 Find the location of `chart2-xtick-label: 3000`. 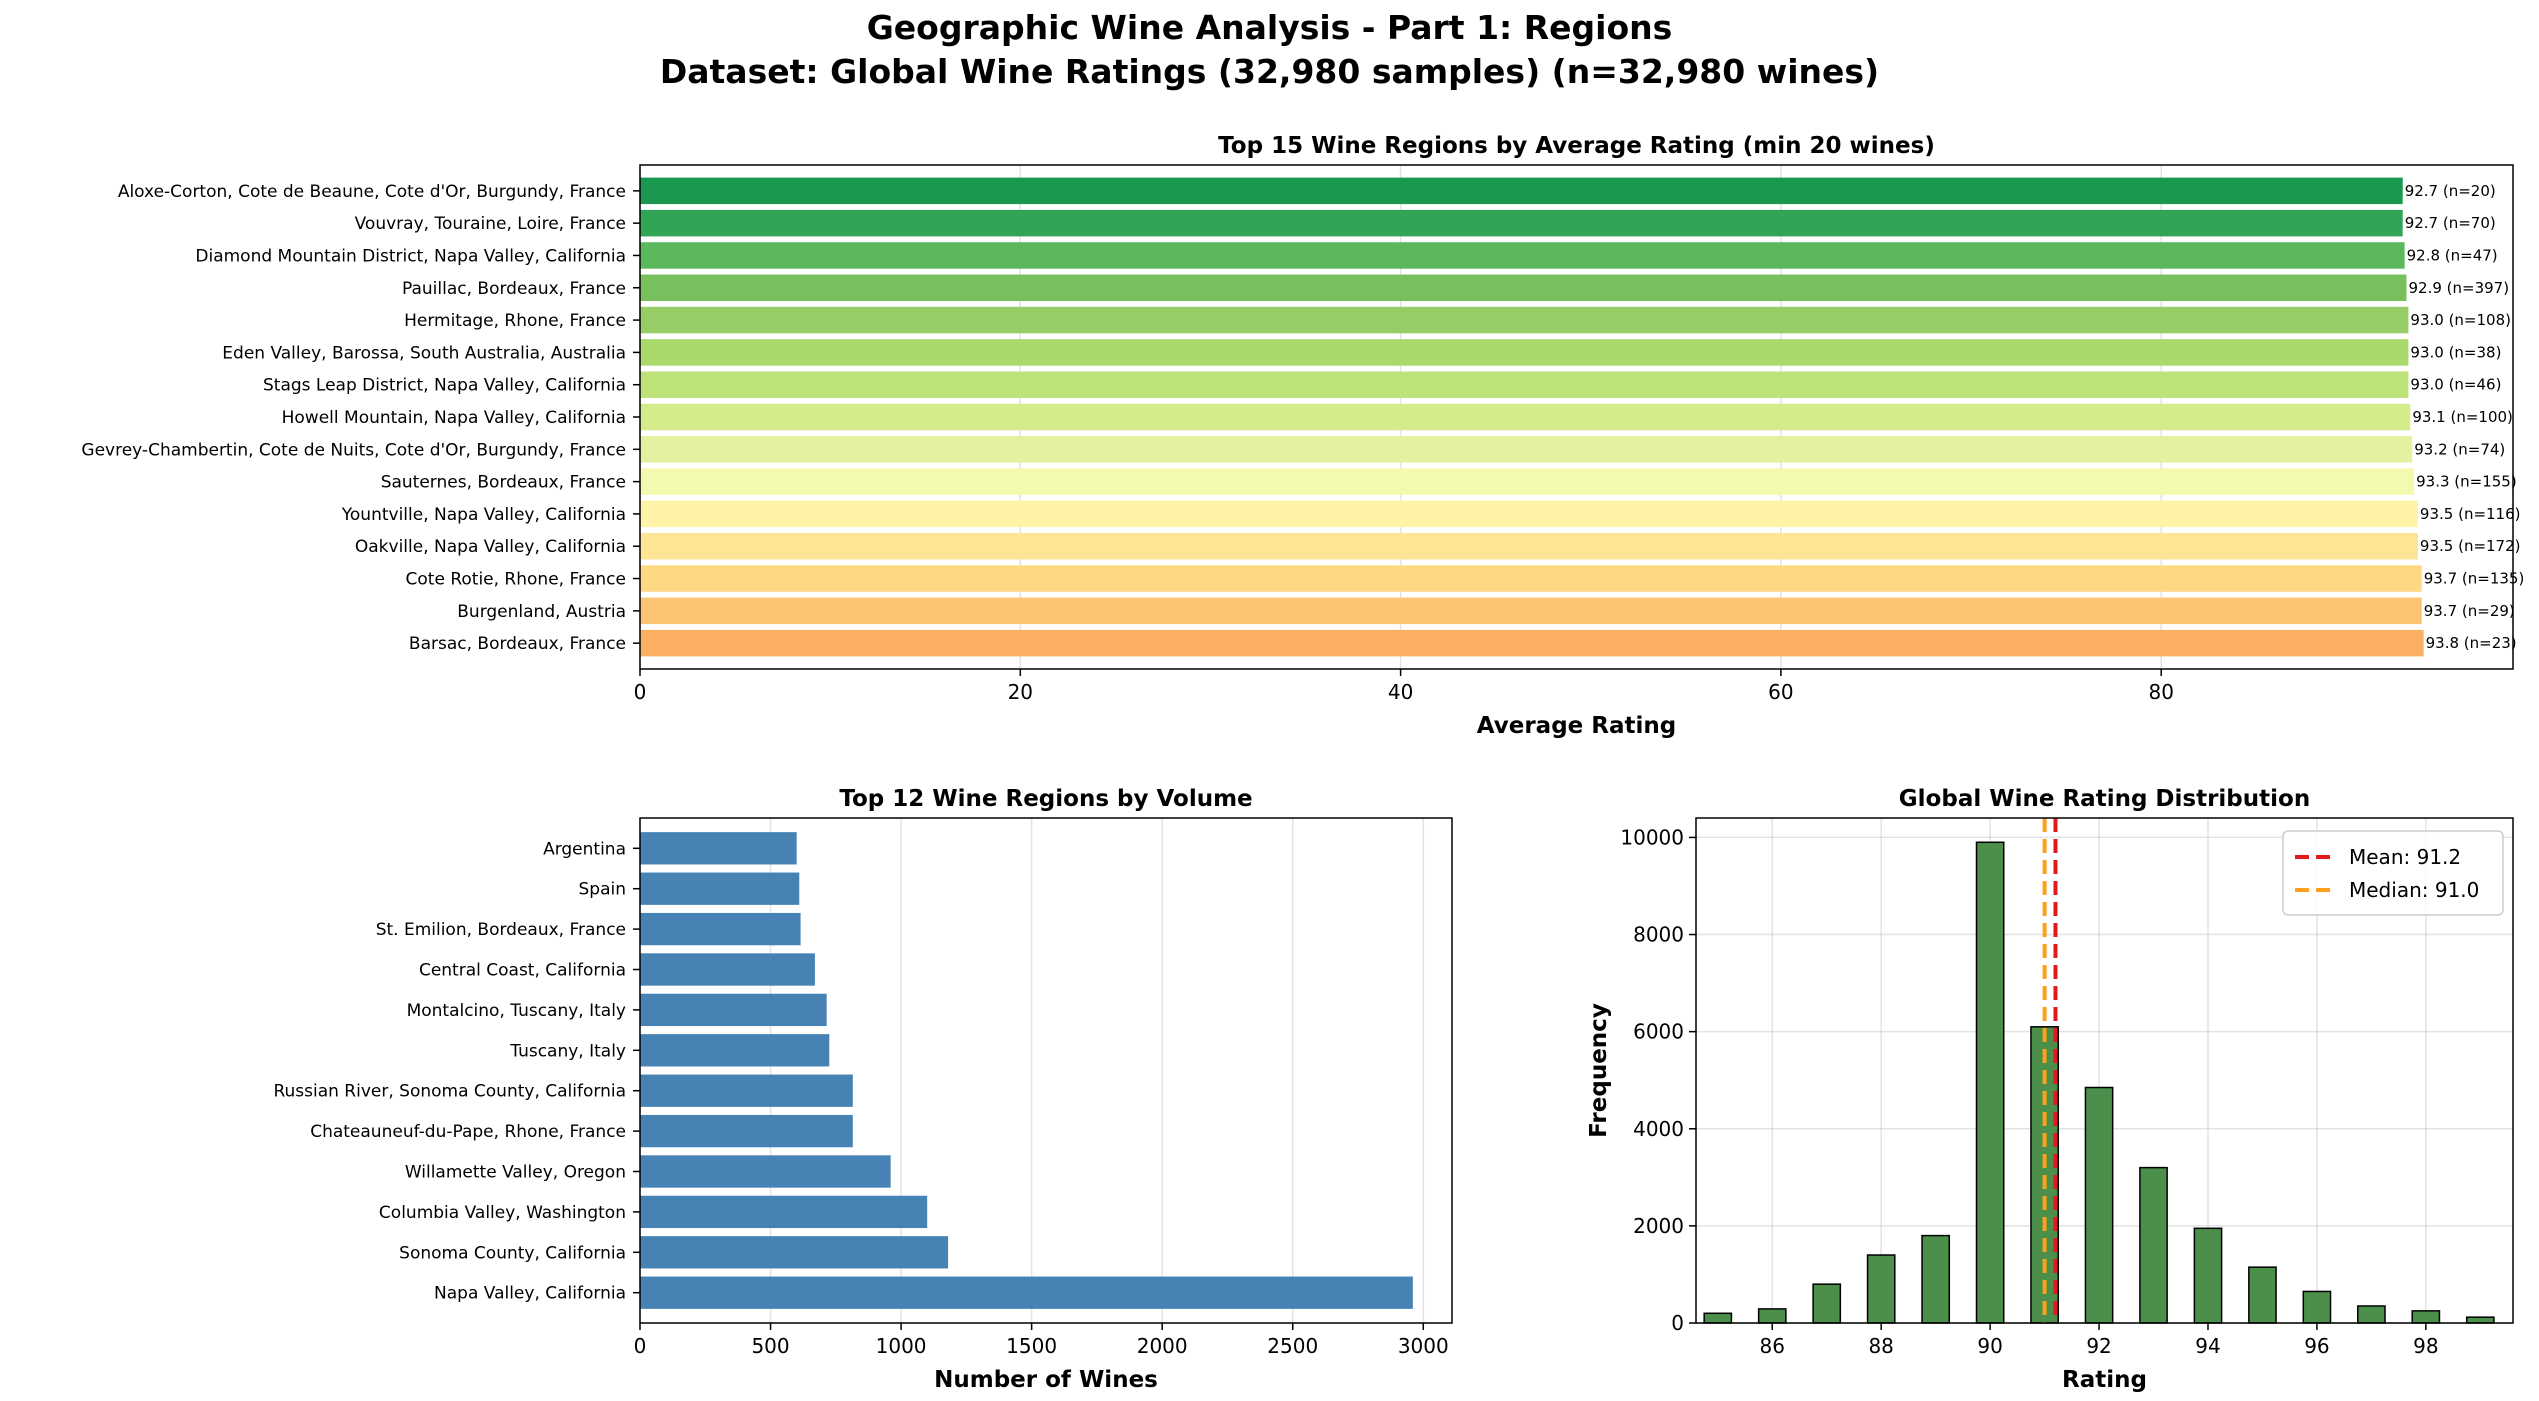

chart2-xtick-label: 3000 is located at coordinates (1423, 1346).